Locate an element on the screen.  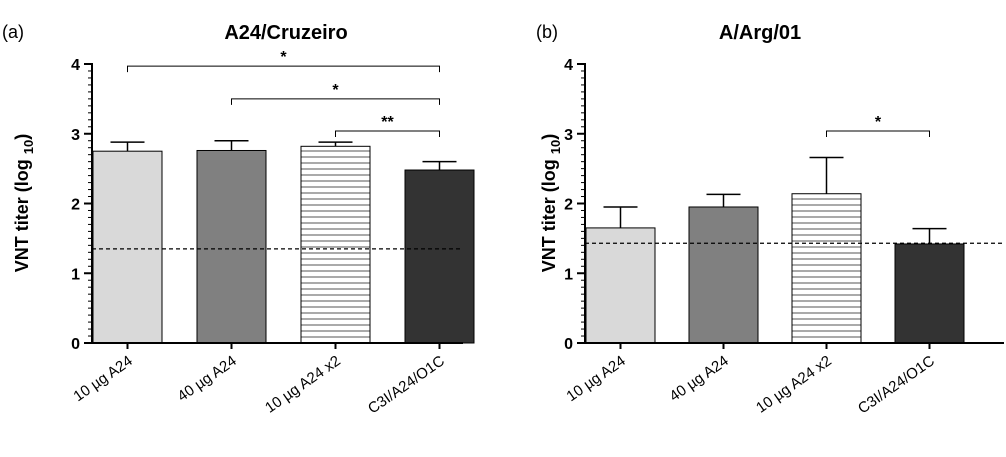
panel-letter: (b) is located at coordinates (547, 32).